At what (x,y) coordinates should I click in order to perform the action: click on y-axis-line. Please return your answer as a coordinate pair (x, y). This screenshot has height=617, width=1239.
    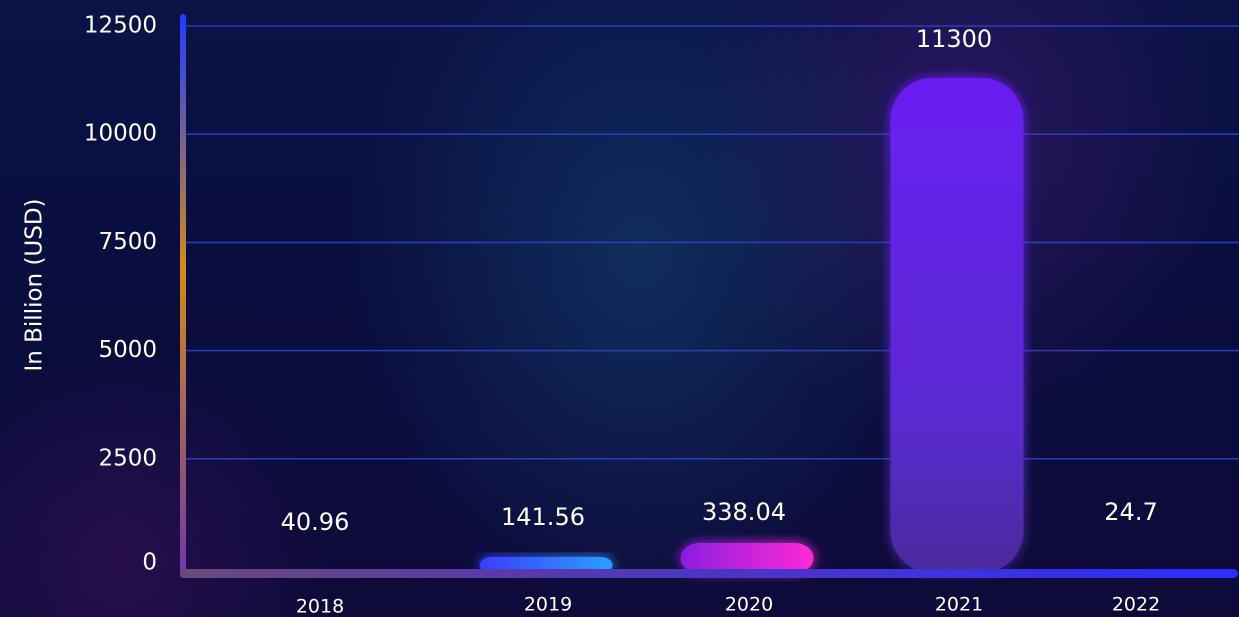
    Looking at the image, I should click on (183, 296).